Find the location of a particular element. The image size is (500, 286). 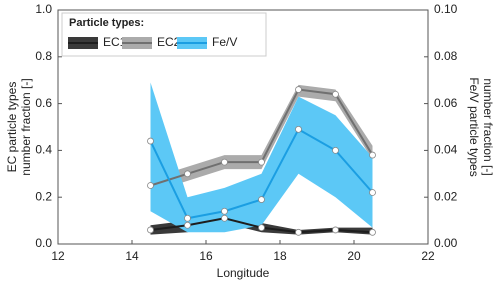

legend-title: Particle types: is located at coordinates (106, 23).